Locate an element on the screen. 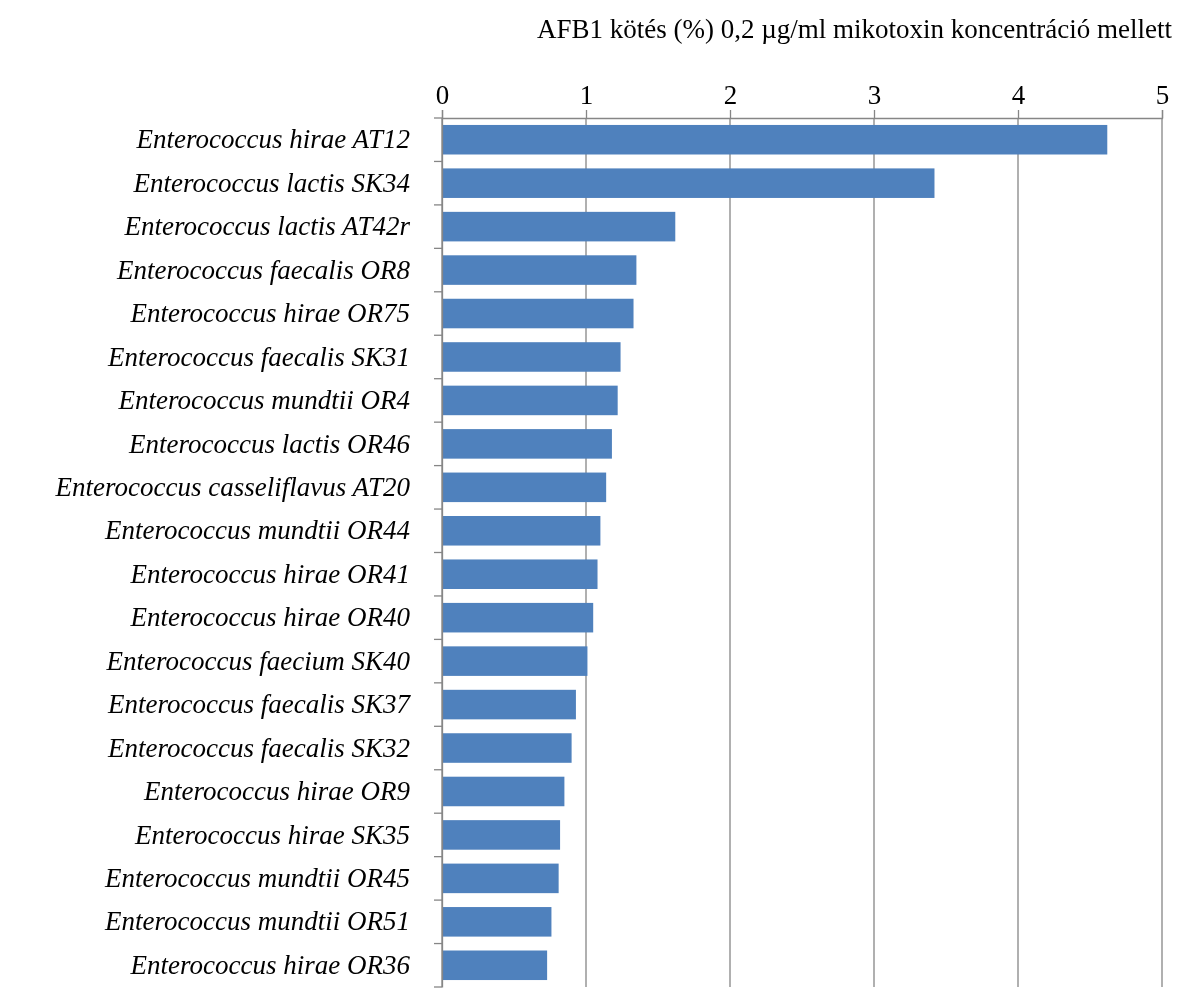  x-tick-label: 3 is located at coordinates (874, 95).